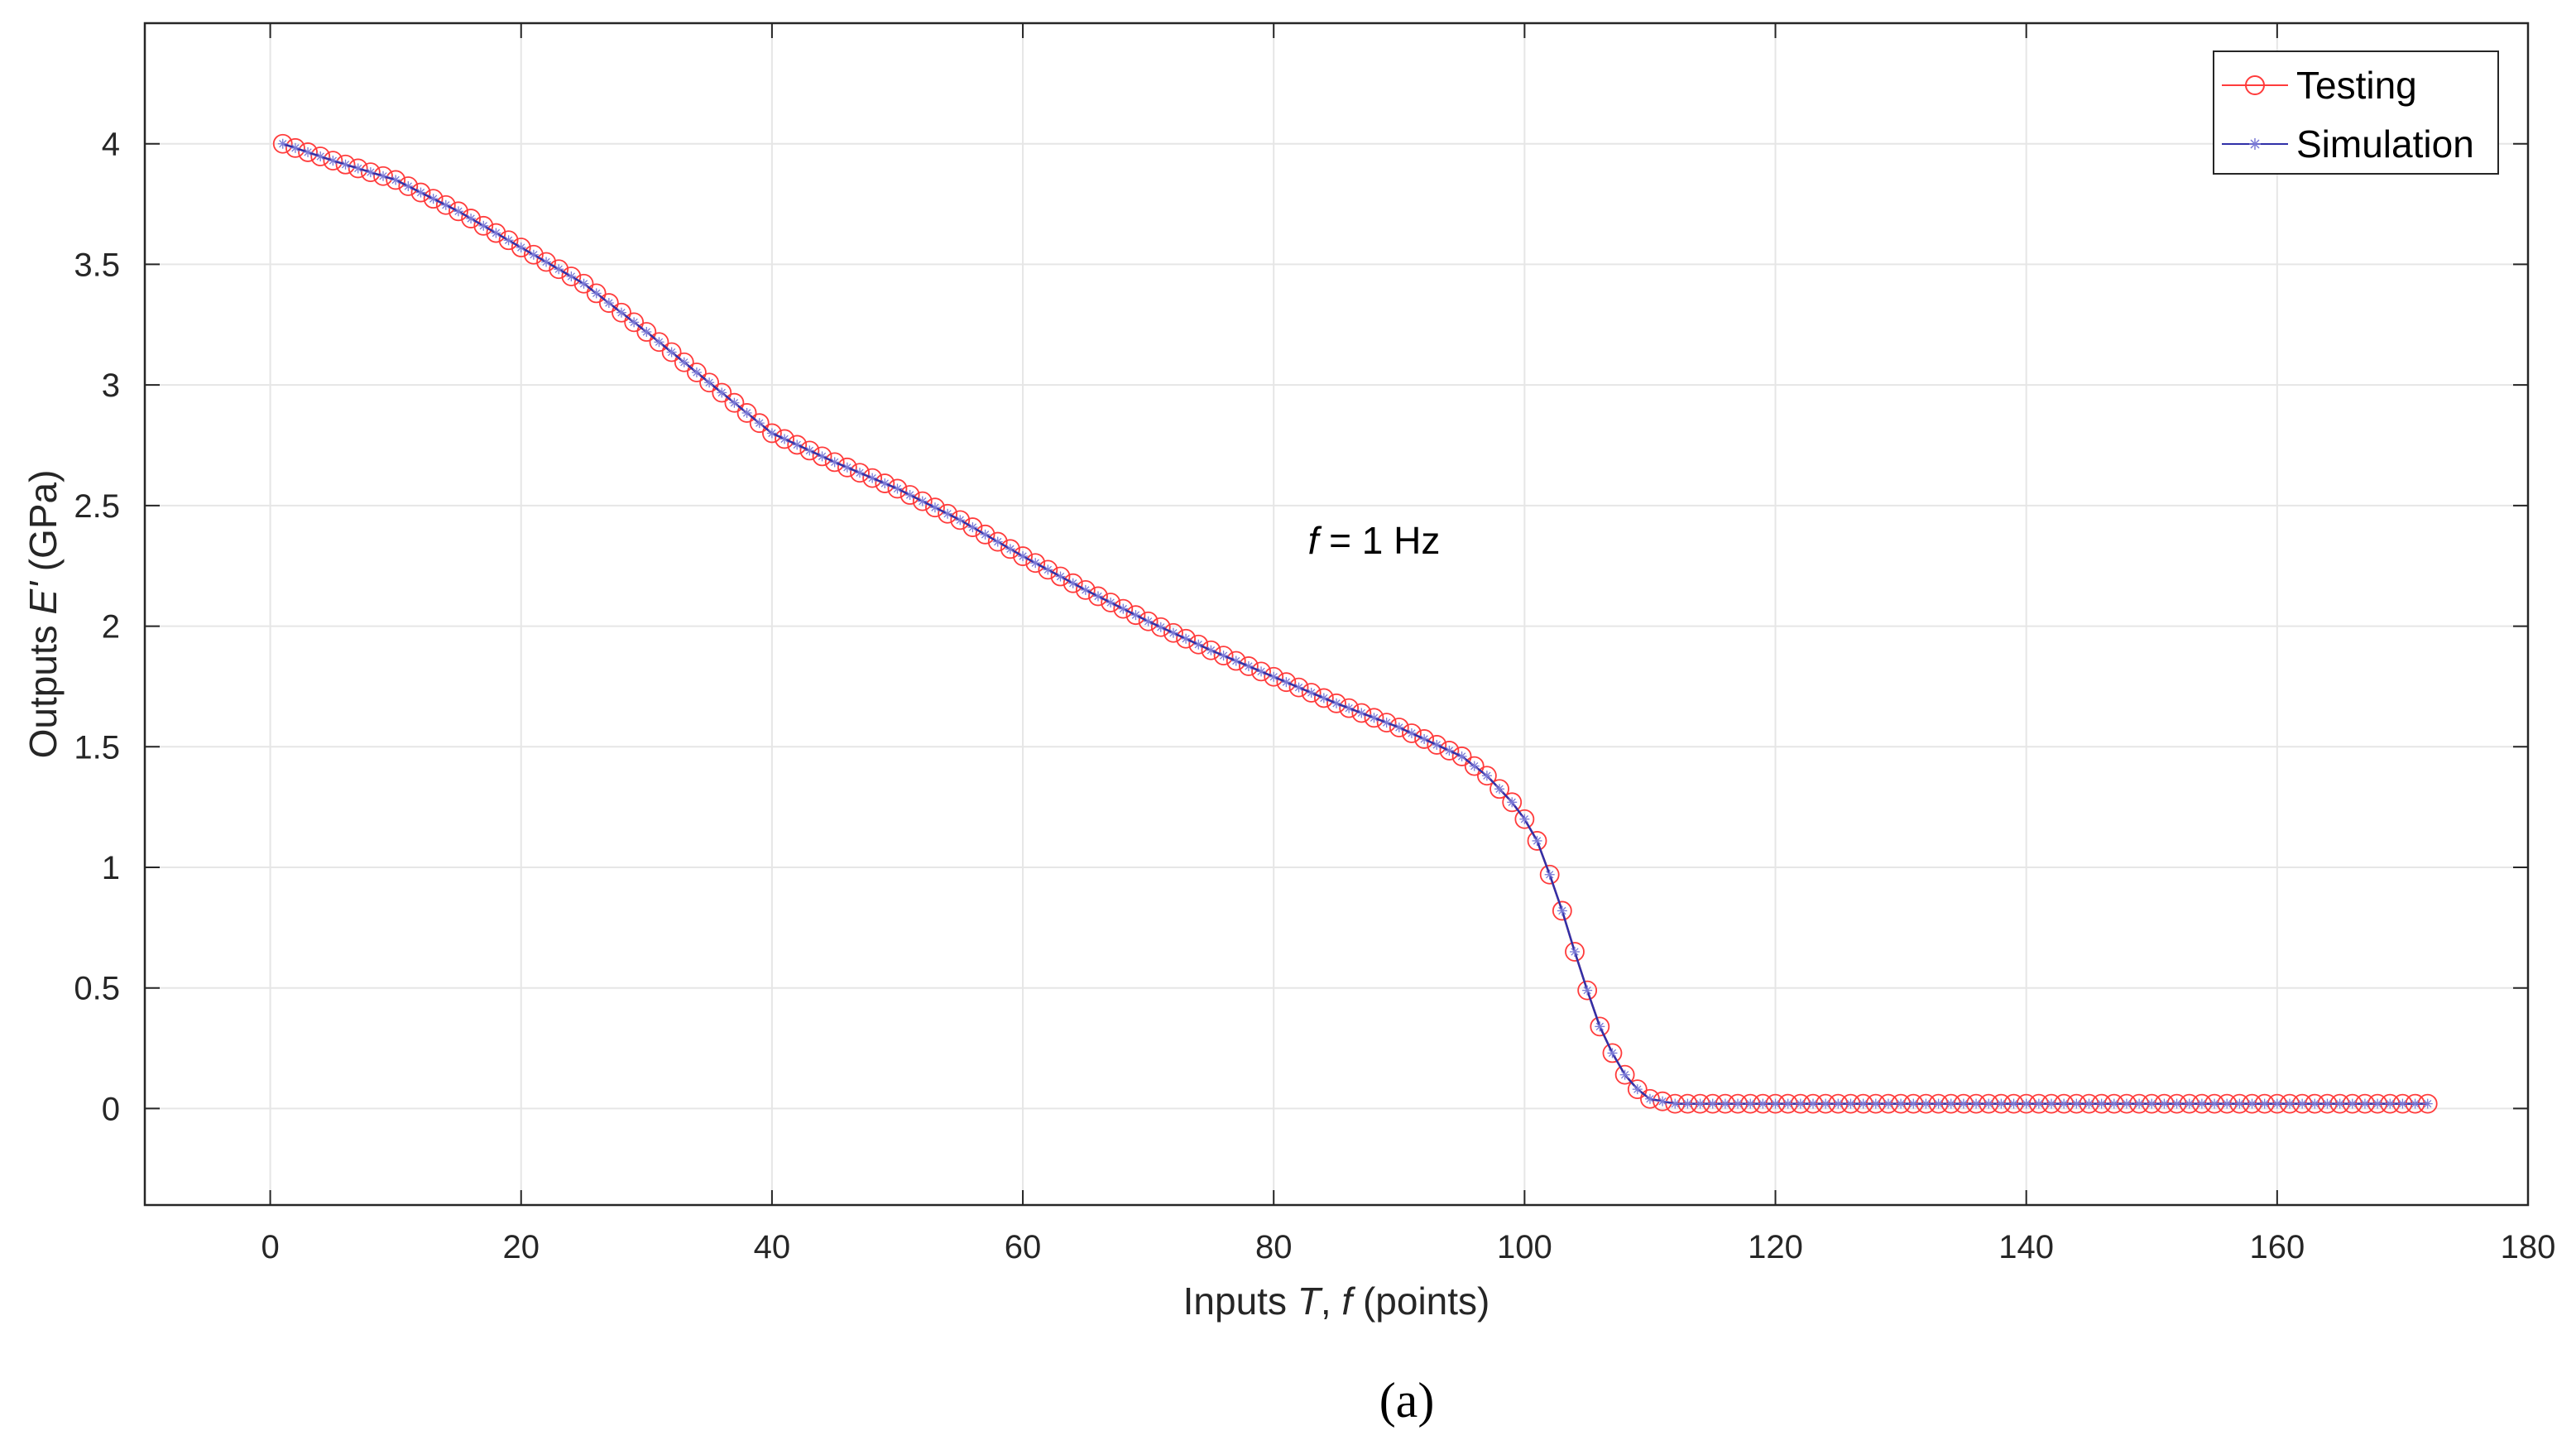  Describe the element at coordinates (2529, 1247) in the screenshot. I see `x-tick-label: 180` at that location.